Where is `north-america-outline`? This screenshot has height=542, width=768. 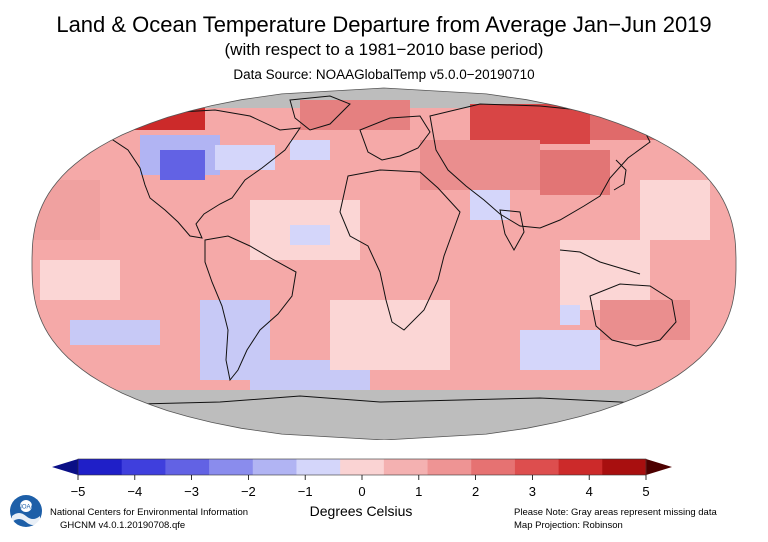 north-america-outline is located at coordinates (200, 174).